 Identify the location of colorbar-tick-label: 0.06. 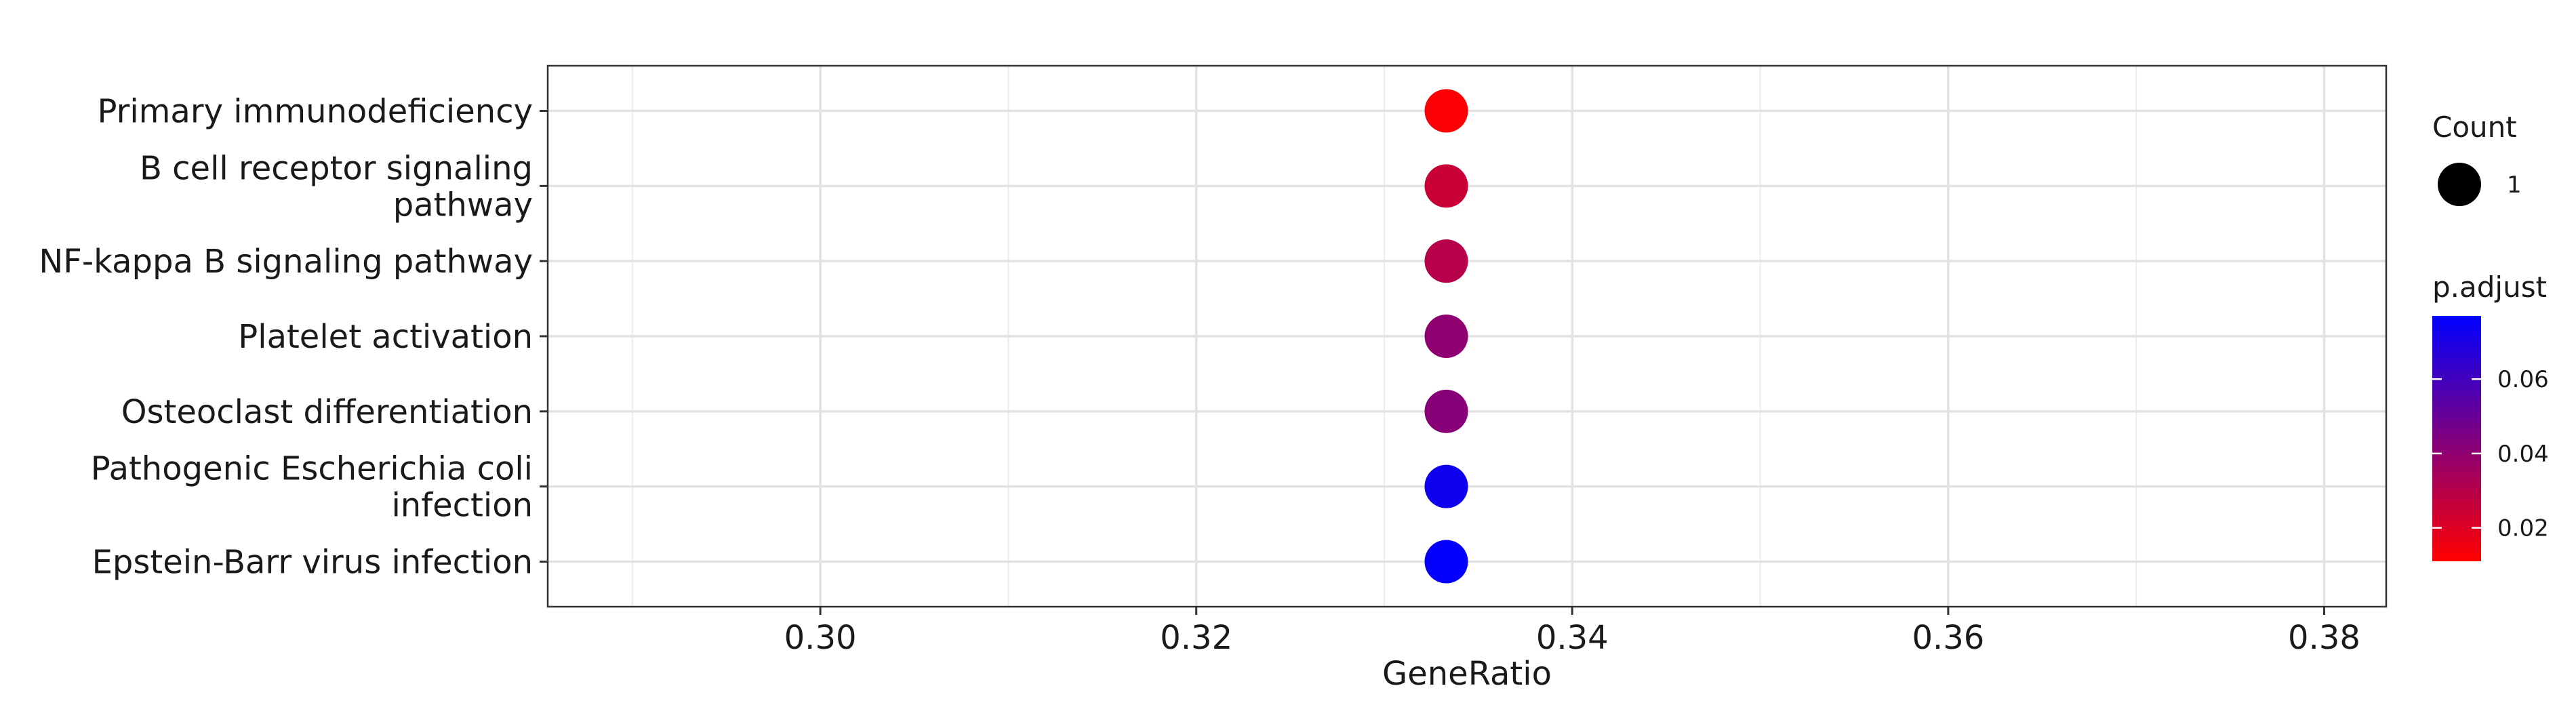
(2523, 379).